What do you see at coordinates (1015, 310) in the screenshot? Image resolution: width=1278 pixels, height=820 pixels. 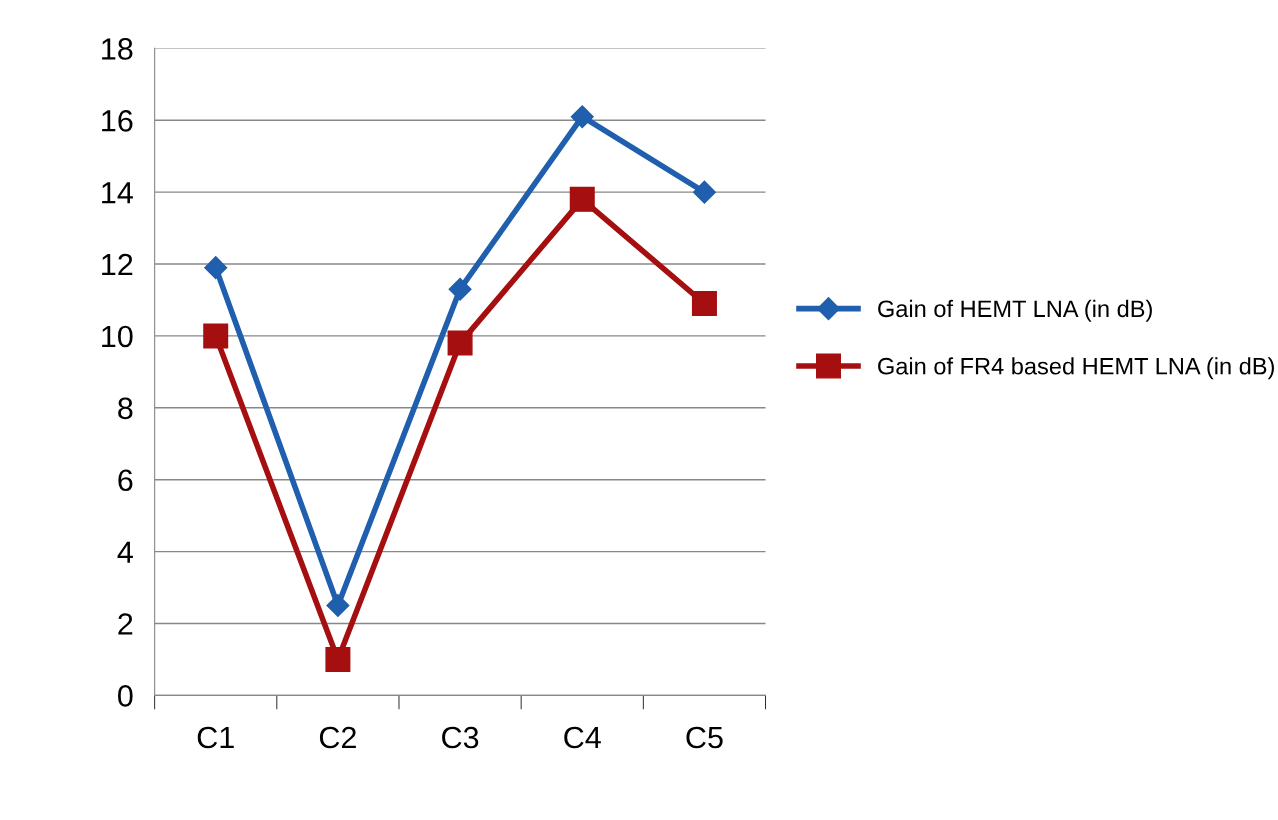 I see `legend-label: Gain of HEMT LNA (in dB)` at bounding box center [1015, 310].